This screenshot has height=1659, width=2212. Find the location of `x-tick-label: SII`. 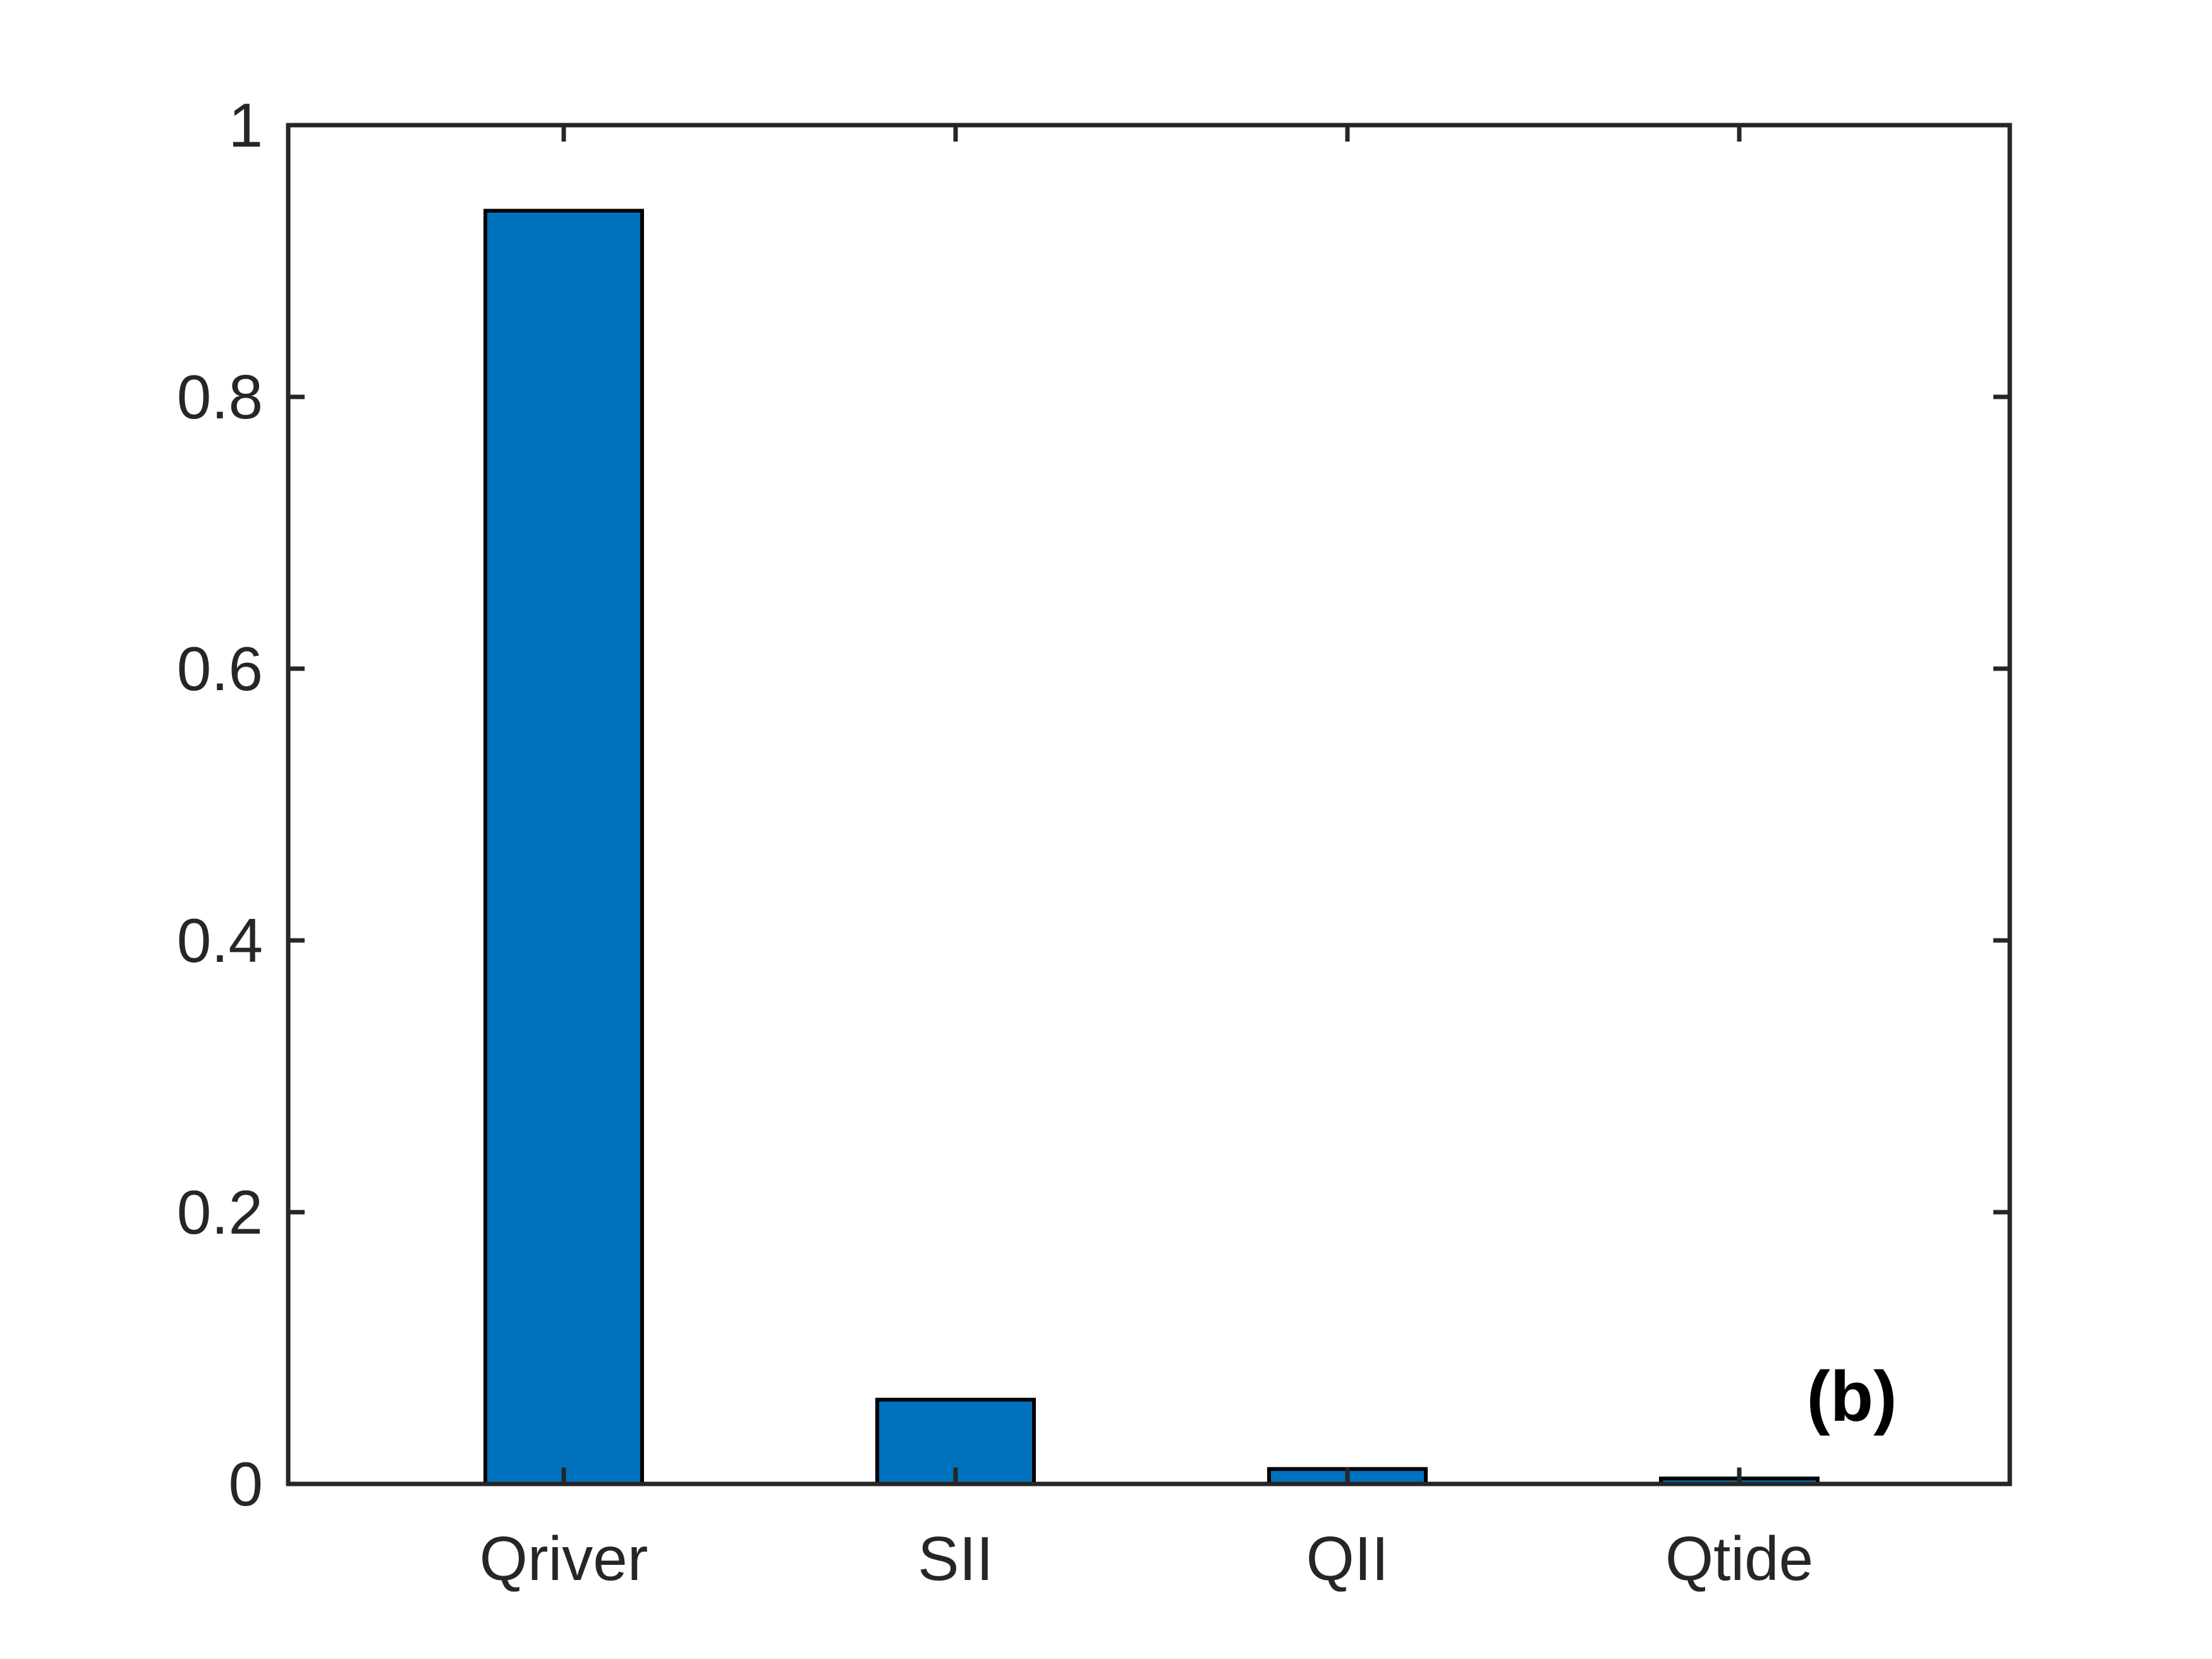

x-tick-label: SII is located at coordinates (956, 1558).